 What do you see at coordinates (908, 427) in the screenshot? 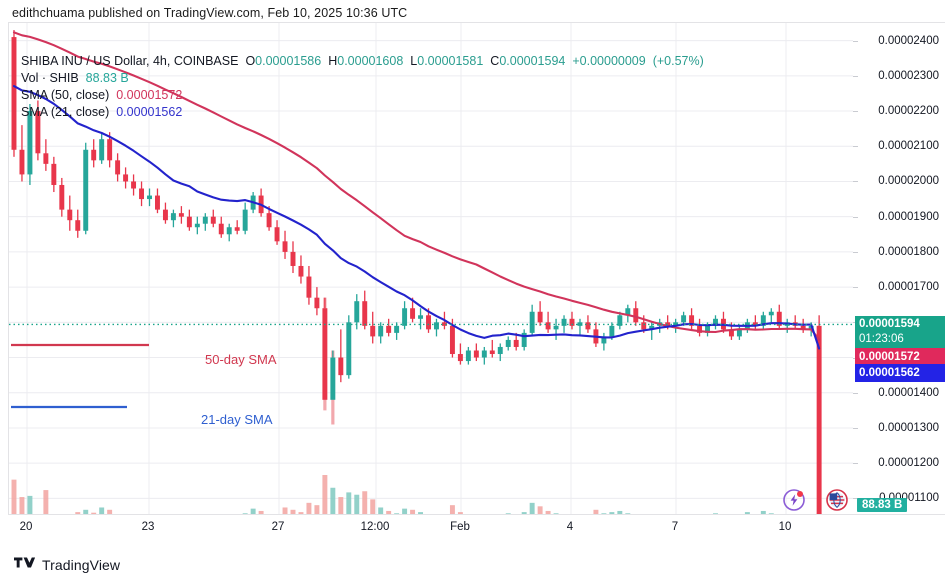
I see `price-axis-label: 0.00001300` at bounding box center [908, 427].